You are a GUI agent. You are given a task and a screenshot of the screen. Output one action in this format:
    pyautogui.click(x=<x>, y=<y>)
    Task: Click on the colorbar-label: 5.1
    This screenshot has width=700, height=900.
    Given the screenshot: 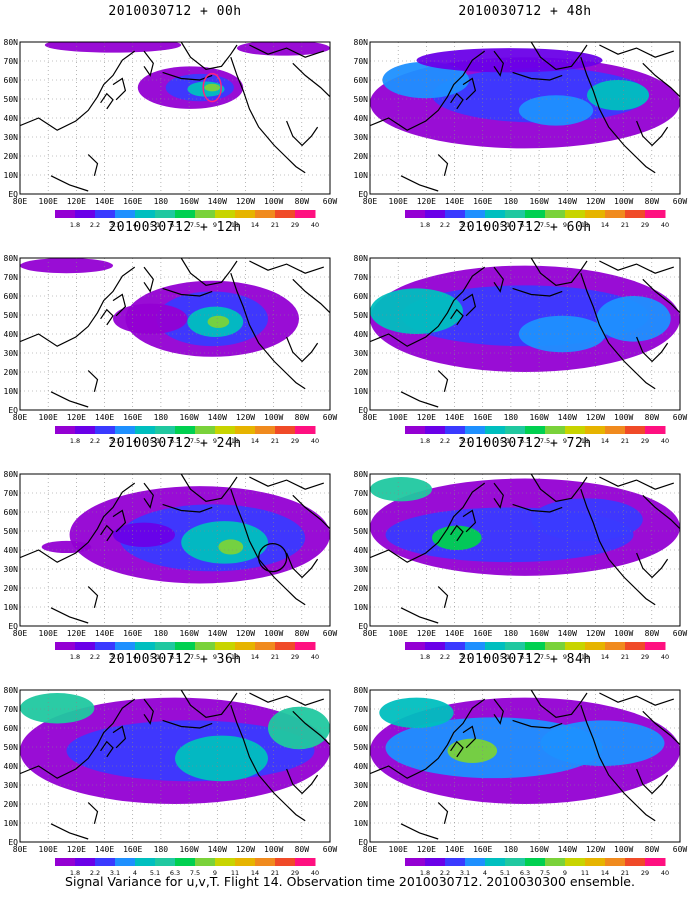 What is the action you would take?
    pyautogui.click(x=155, y=873)
    